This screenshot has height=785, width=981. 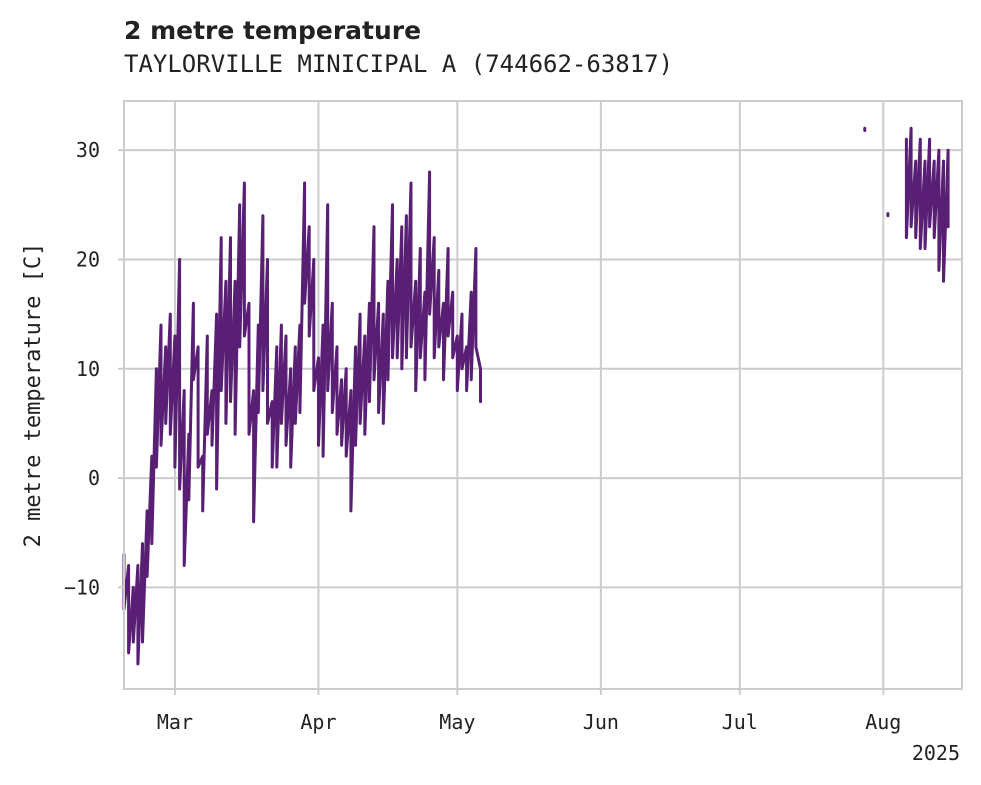 What do you see at coordinates (88, 369) in the screenshot?
I see `y-tick-label: 10` at bounding box center [88, 369].